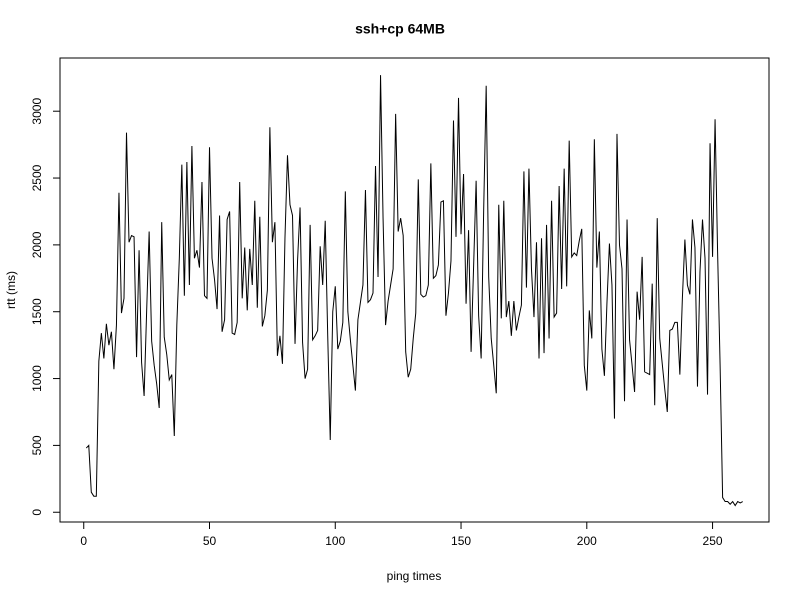 This screenshot has width=800, height=600. What do you see at coordinates (461, 541) in the screenshot?
I see `x-tick-label: 150` at bounding box center [461, 541].